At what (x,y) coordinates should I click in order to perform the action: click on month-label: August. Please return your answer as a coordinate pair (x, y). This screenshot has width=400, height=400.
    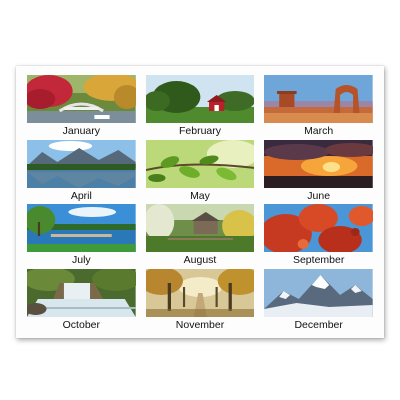
    Looking at the image, I should click on (200, 260).